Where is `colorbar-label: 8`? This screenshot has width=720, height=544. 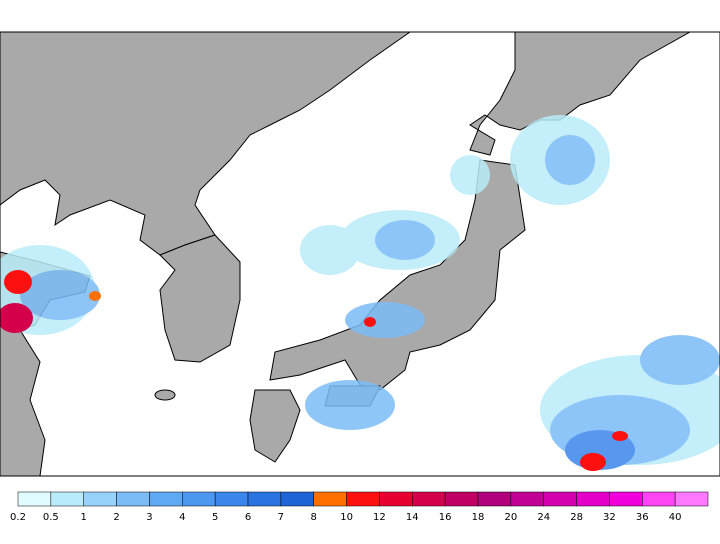 colorbar-label: 8 is located at coordinates (314, 517).